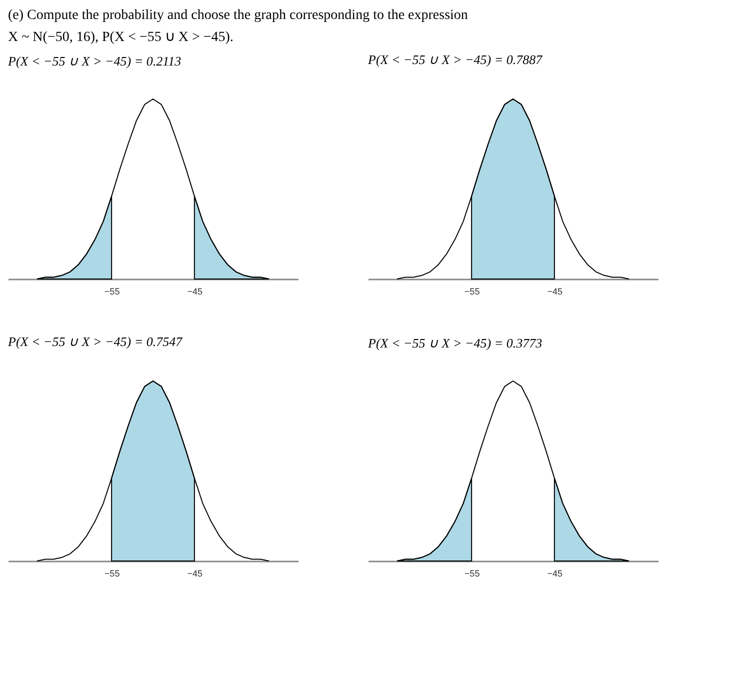 This screenshot has width=755, height=675. I want to click on chart-title: P(X < −55 ∪ X > −45) = 0.7887, so click(455, 59).